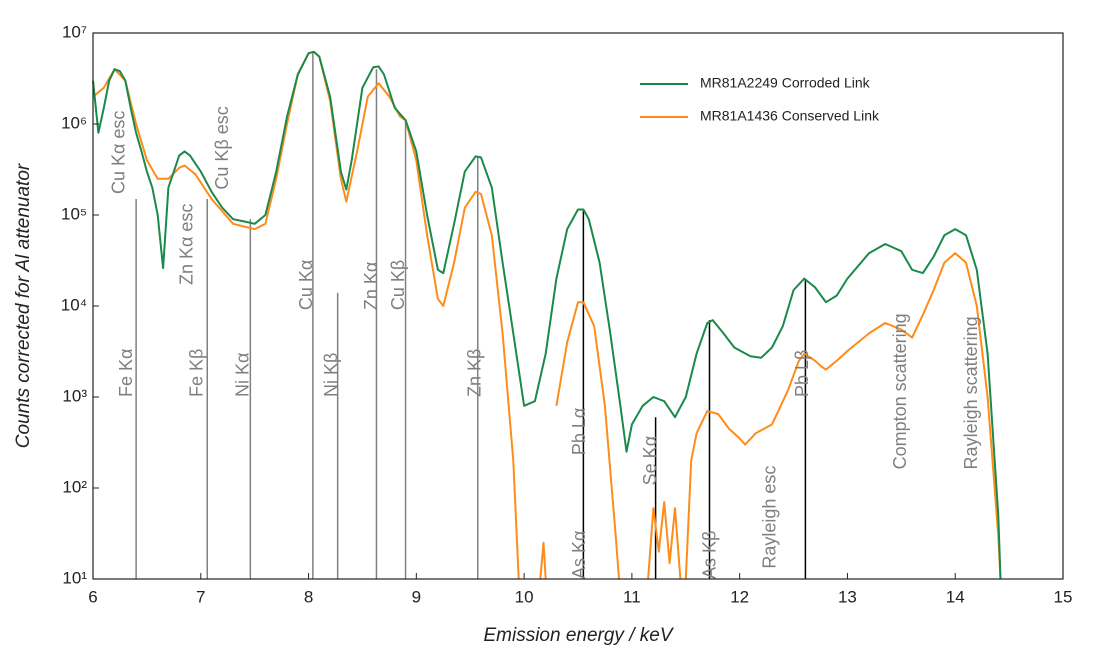 Image resolution: width=1096 pixels, height=655 pixels. I want to click on annotation: Cu Kα esc, so click(119, 152).